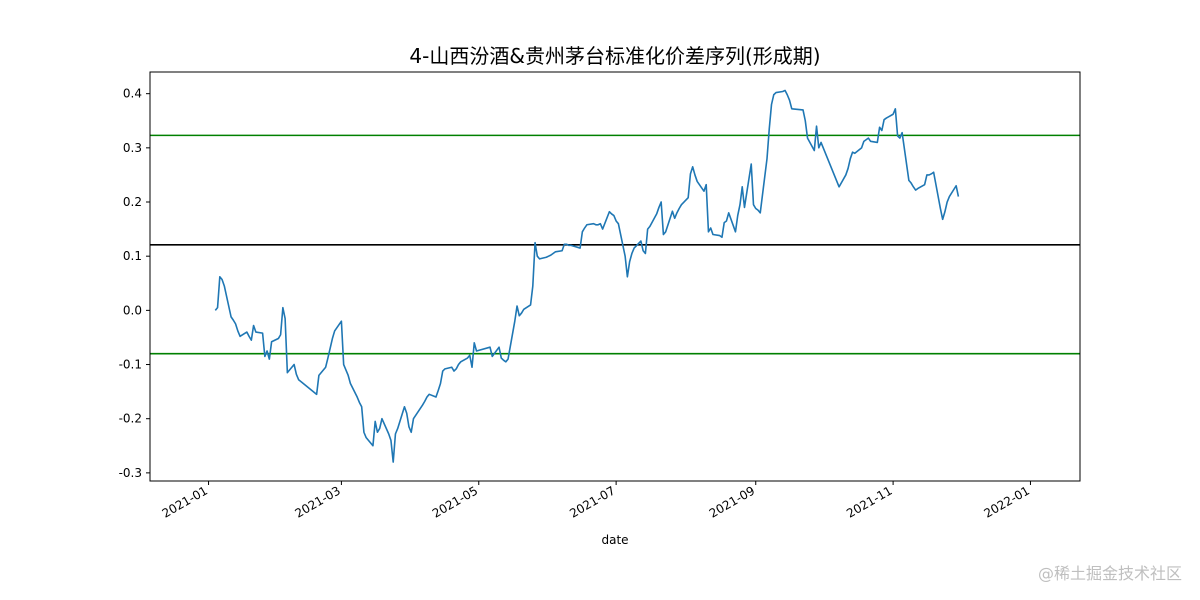  What do you see at coordinates (455, 501) in the screenshot?
I see `x-tick-label: 2021-05` at bounding box center [455, 501].